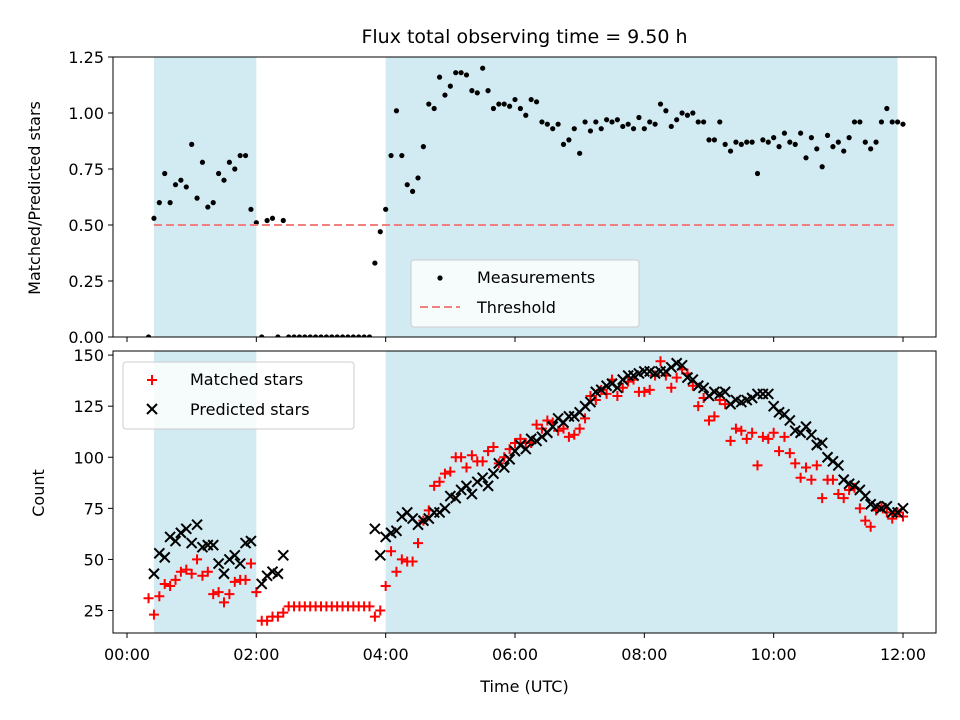  Describe the element at coordinates (152, 380) in the screenshot. I see `legend-marker-matched` at that location.